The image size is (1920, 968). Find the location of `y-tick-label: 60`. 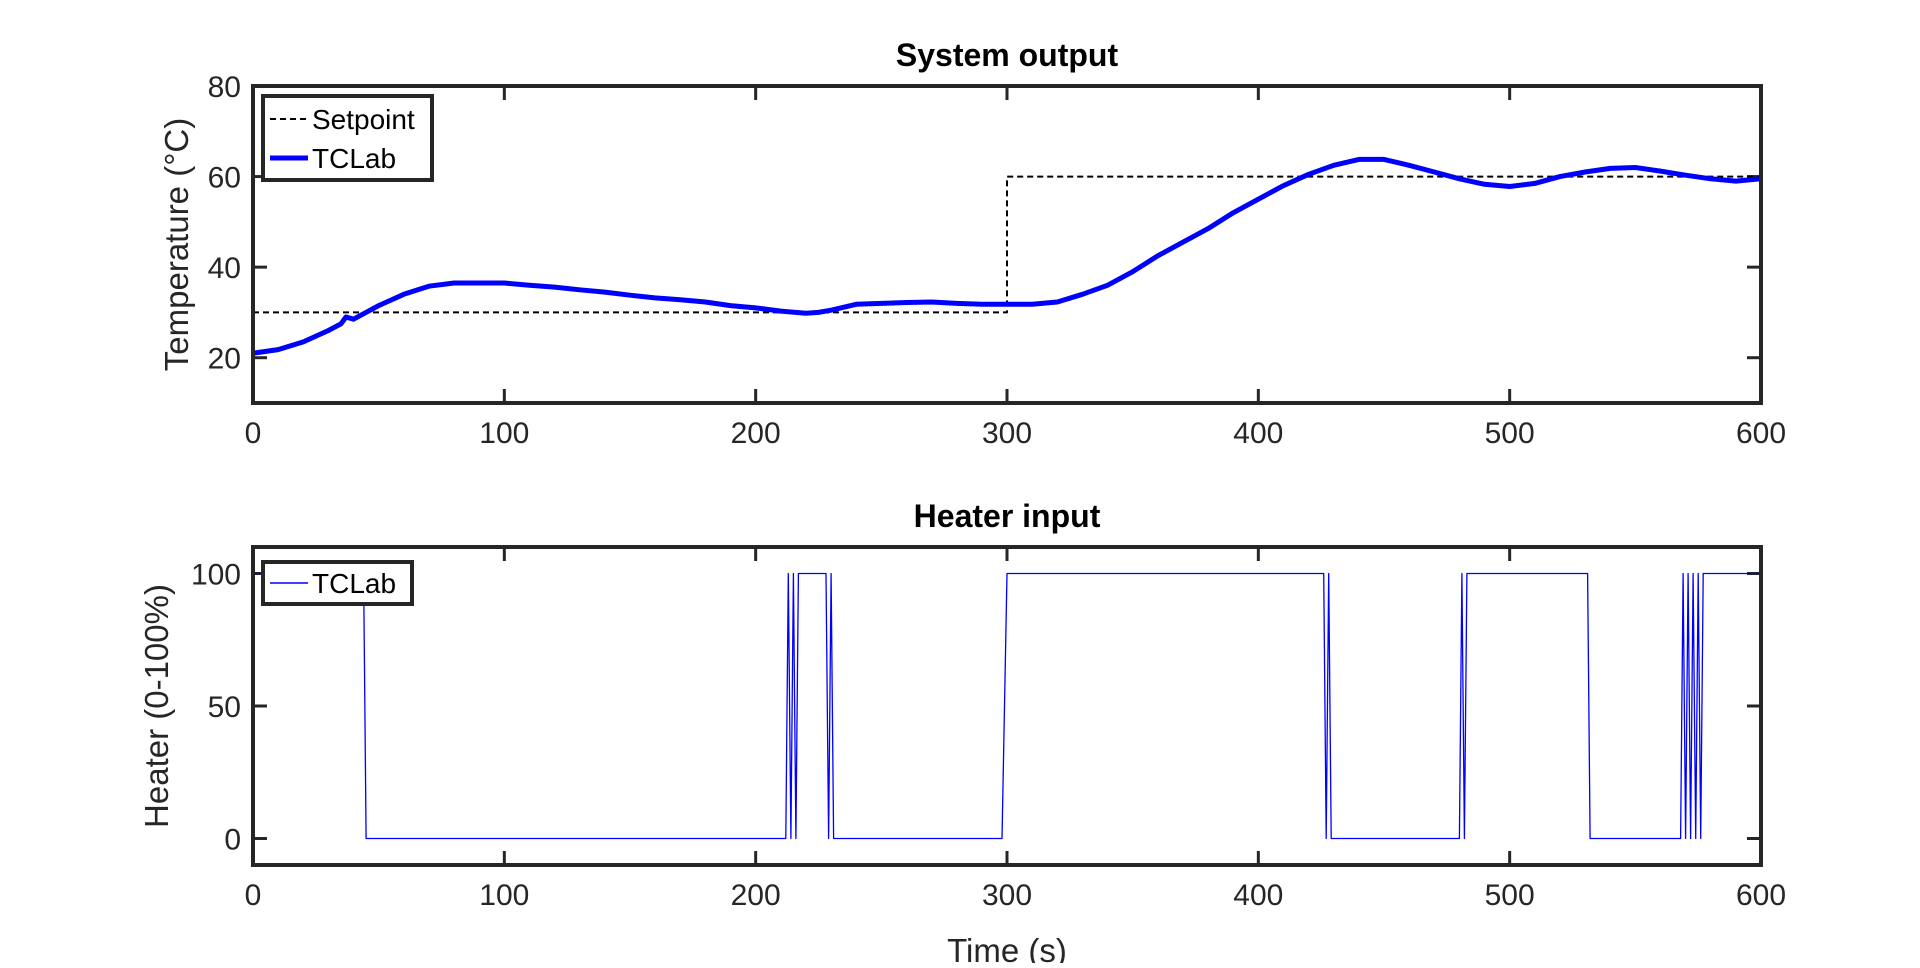

y-tick-label: 60 is located at coordinates (224, 178).